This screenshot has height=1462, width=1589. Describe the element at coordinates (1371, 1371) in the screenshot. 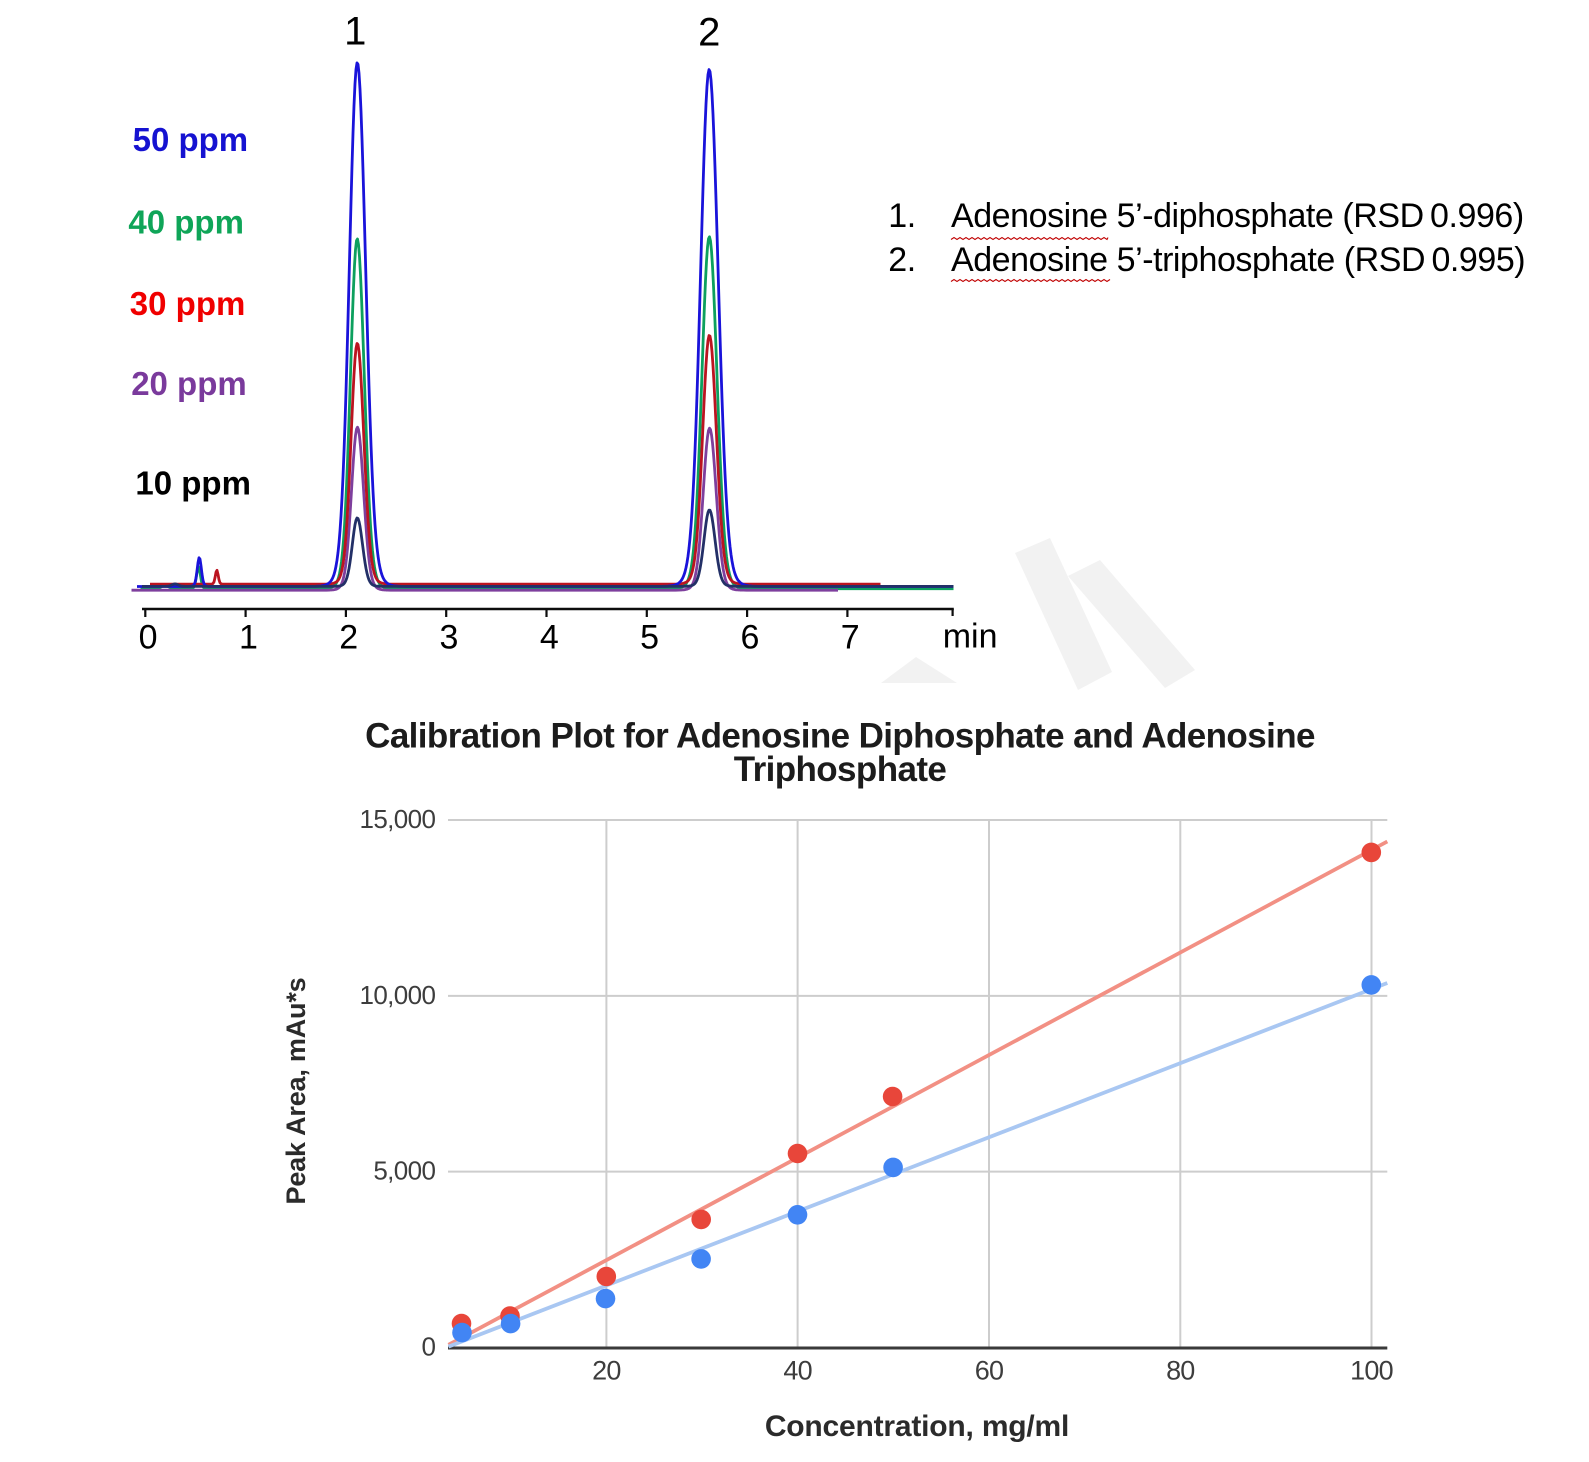

I see `svg-text: 100` at that location.